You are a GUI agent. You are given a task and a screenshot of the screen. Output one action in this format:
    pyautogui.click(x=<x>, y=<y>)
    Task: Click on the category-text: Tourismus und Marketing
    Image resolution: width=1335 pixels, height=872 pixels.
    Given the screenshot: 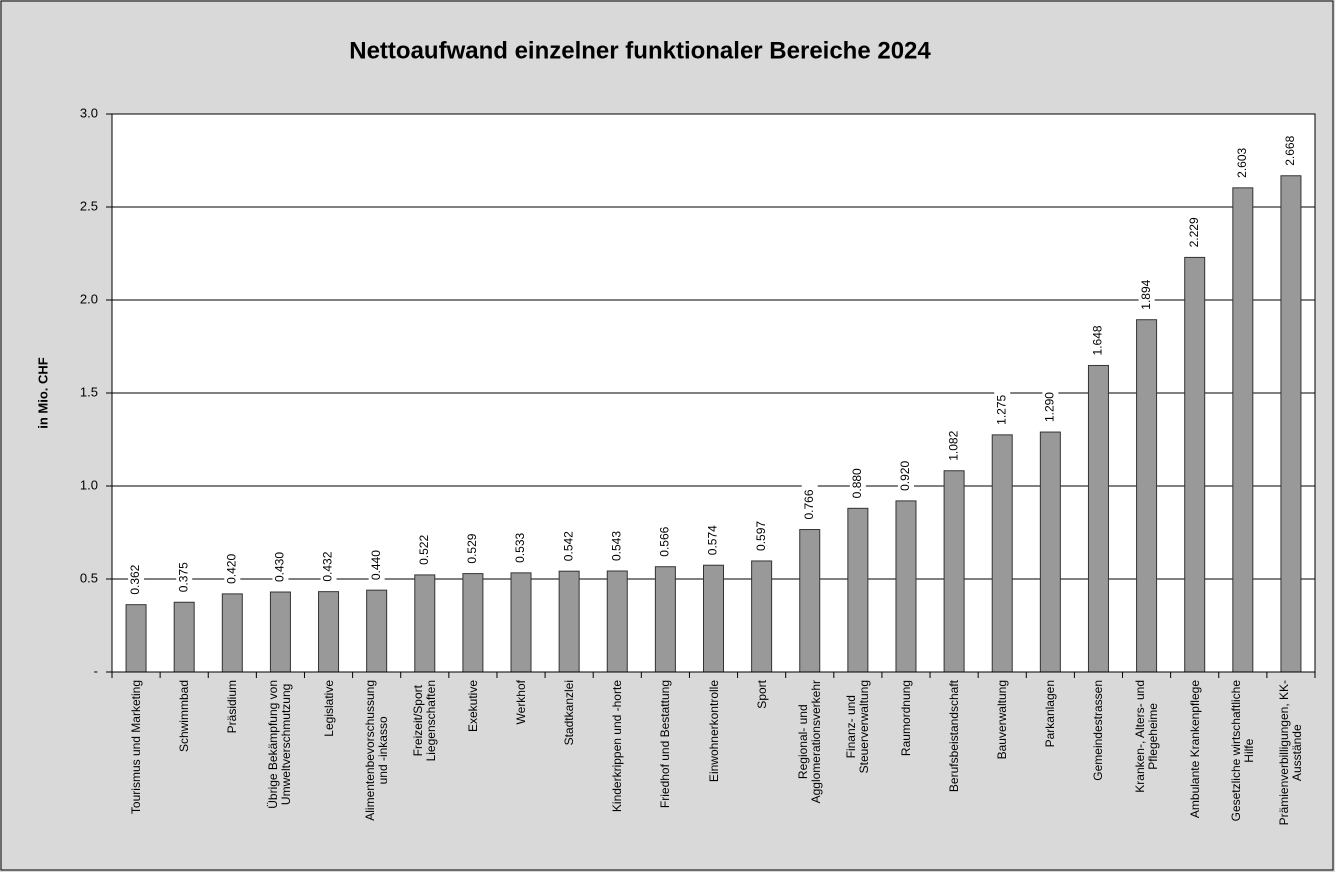 What is the action you would take?
    pyautogui.click(x=135, y=747)
    